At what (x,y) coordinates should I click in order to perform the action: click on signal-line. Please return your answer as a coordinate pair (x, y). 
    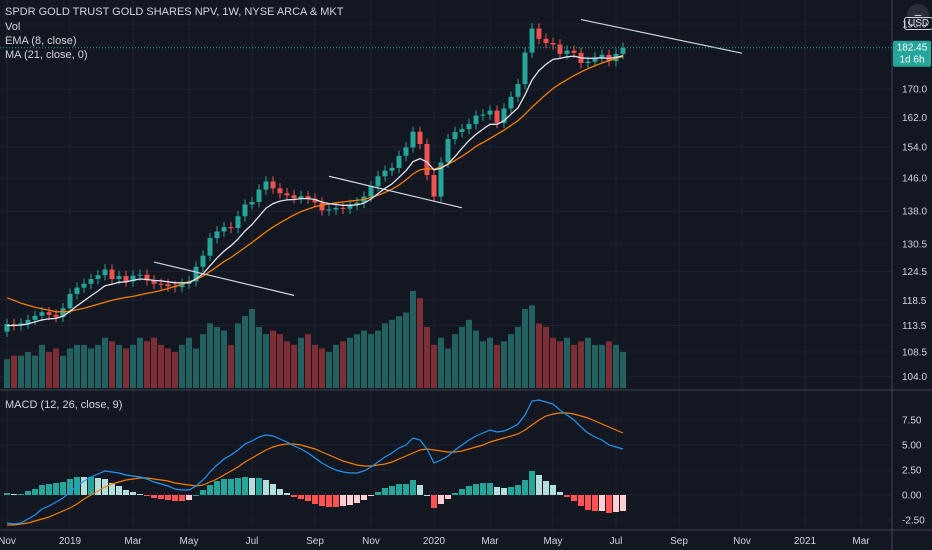
    Looking at the image, I should click on (315, 469).